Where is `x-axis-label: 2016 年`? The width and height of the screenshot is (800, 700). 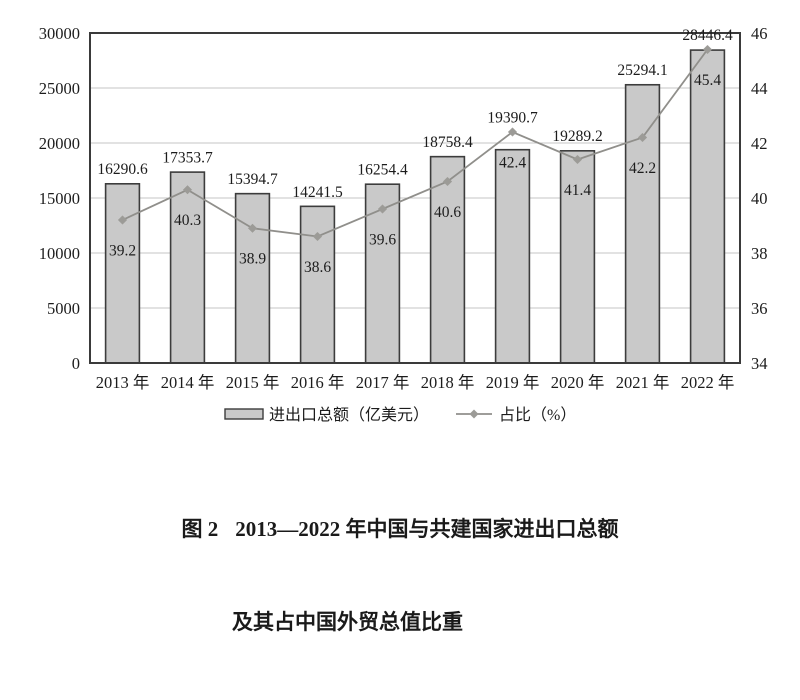 x-axis-label: 2016 年 is located at coordinates (318, 382).